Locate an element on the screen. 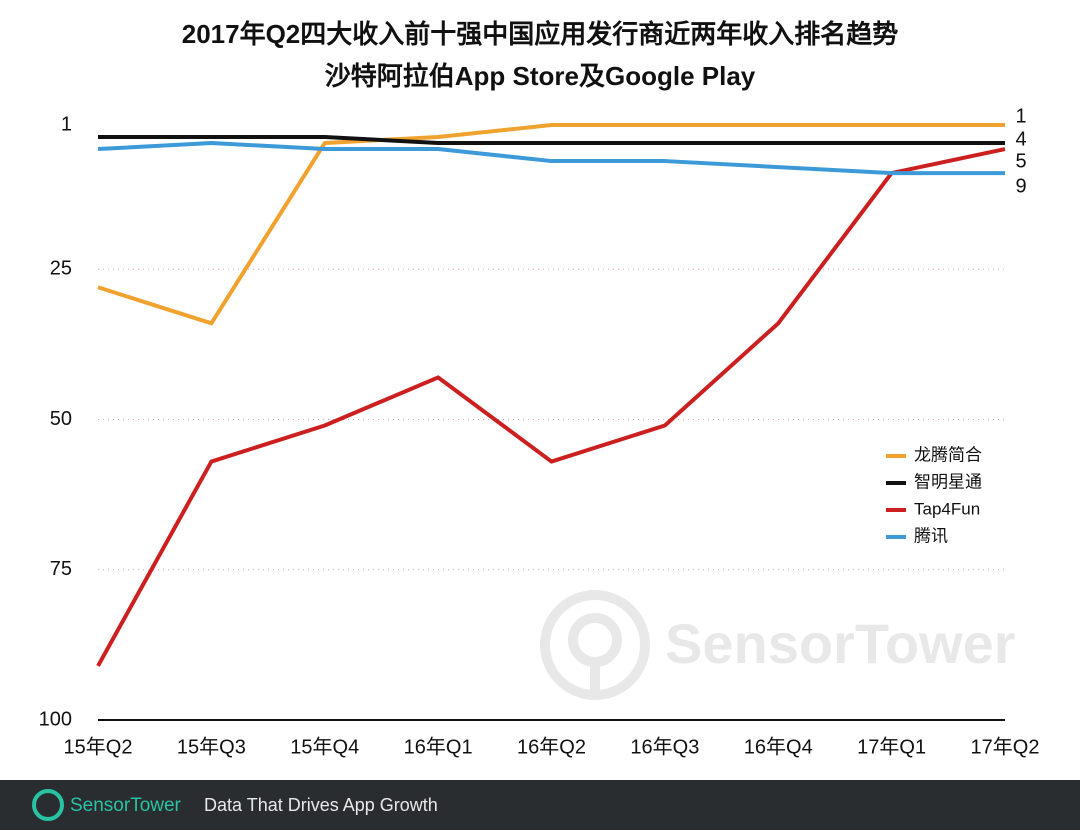 The image size is (1080, 830). x-tick-label: 17年Q2 is located at coordinates (1005, 746).